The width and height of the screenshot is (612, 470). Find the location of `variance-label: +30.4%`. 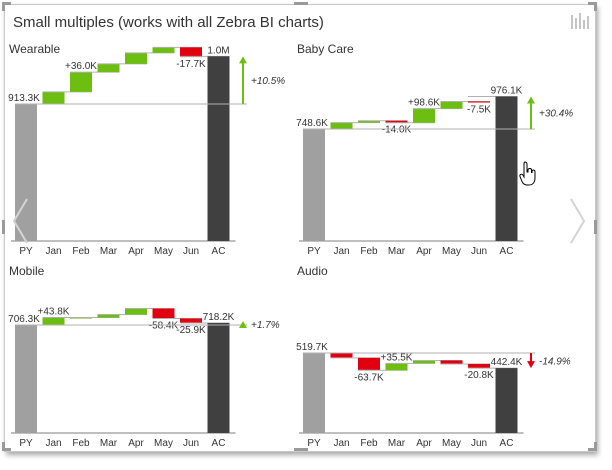

variance-label: +30.4% is located at coordinates (556, 114).